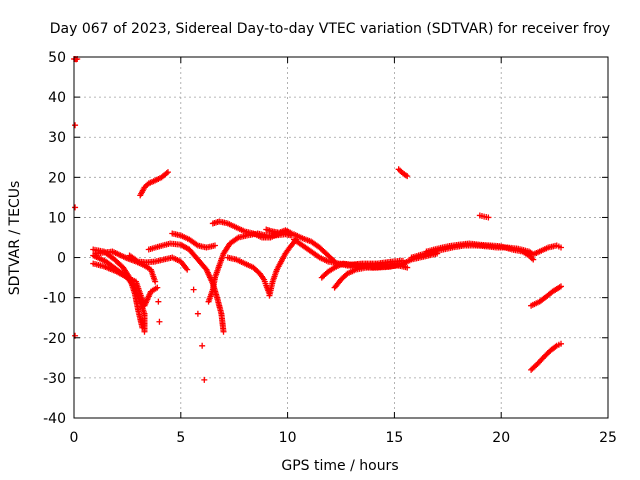  I want to click on y-tick-label: -40, so click(54, 419).